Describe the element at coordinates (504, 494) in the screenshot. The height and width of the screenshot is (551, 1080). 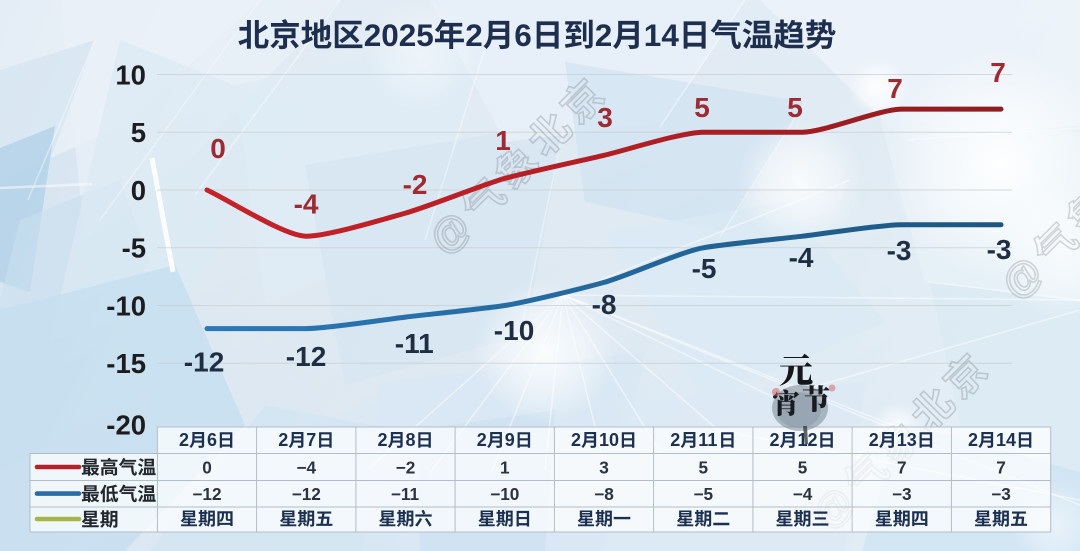
I see `svg-text: −10` at that location.